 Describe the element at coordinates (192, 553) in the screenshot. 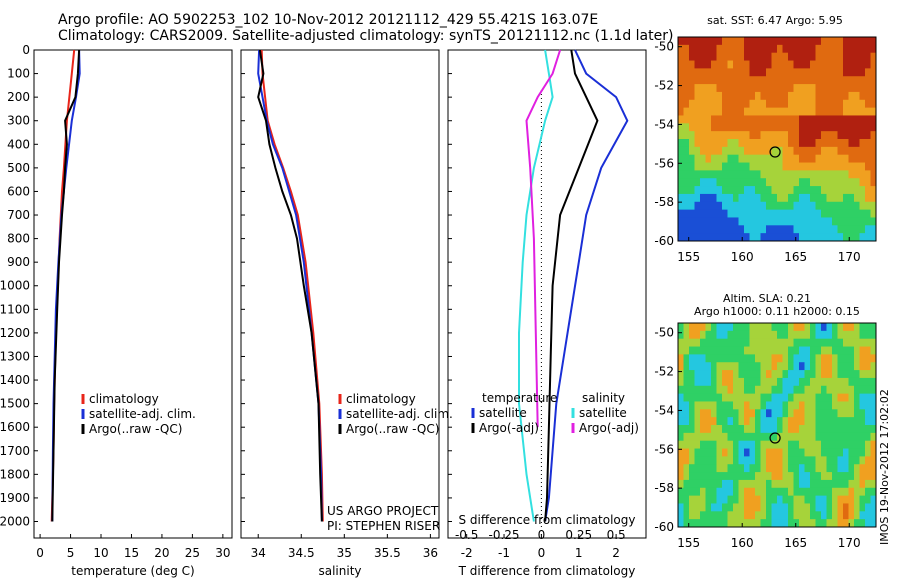

I see `x-tick-label: 25` at that location.